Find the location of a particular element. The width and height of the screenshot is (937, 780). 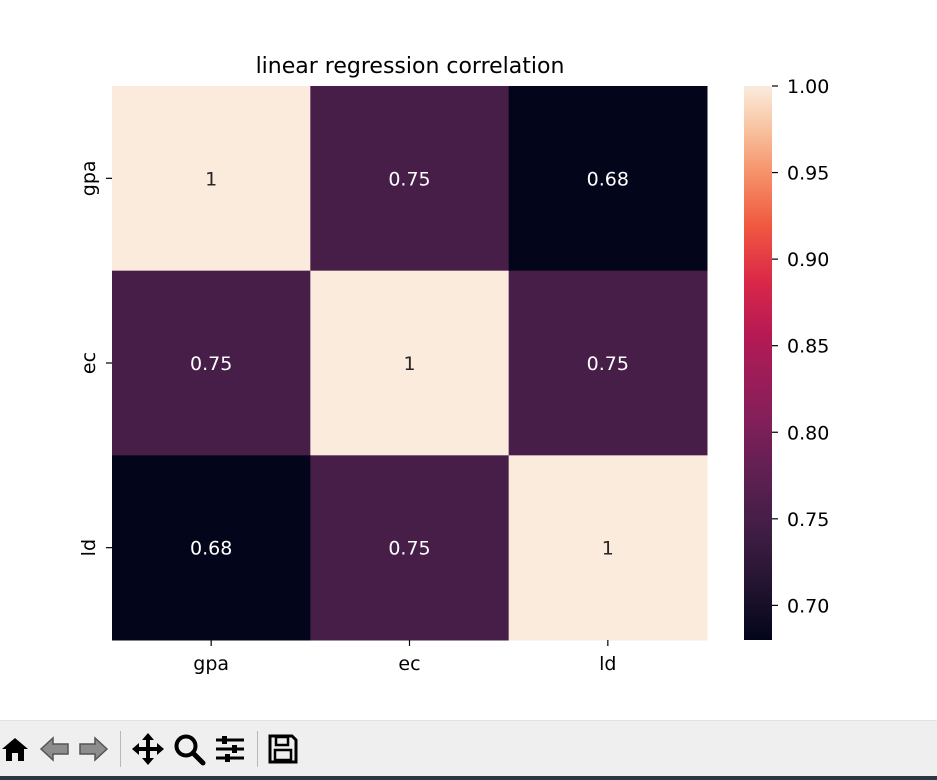

x-axis: gpa ec ld is located at coordinates (405, 657).